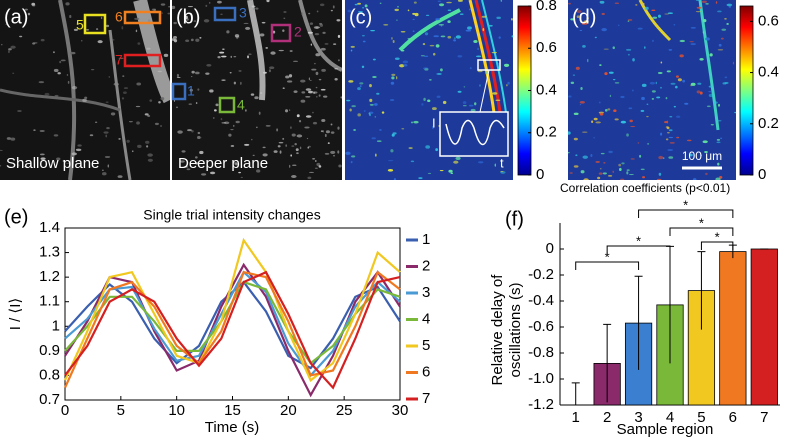 The width and height of the screenshot is (800, 438). What do you see at coordinates (241, 105) in the screenshot?
I see `region-label: 4` at bounding box center [241, 105].